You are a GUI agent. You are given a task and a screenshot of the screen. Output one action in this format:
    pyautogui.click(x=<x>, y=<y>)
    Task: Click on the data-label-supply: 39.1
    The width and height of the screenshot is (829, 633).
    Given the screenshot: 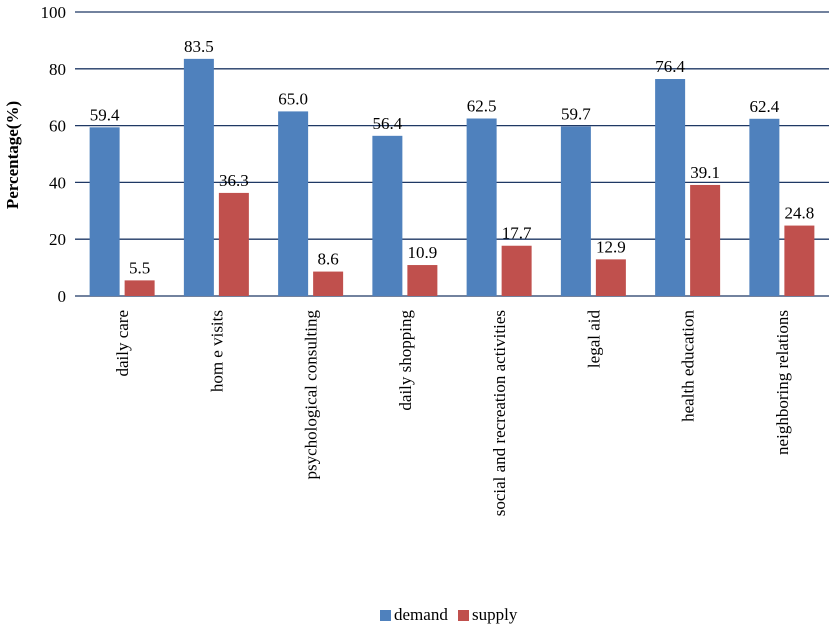 What is the action you would take?
    pyautogui.click(x=705, y=172)
    